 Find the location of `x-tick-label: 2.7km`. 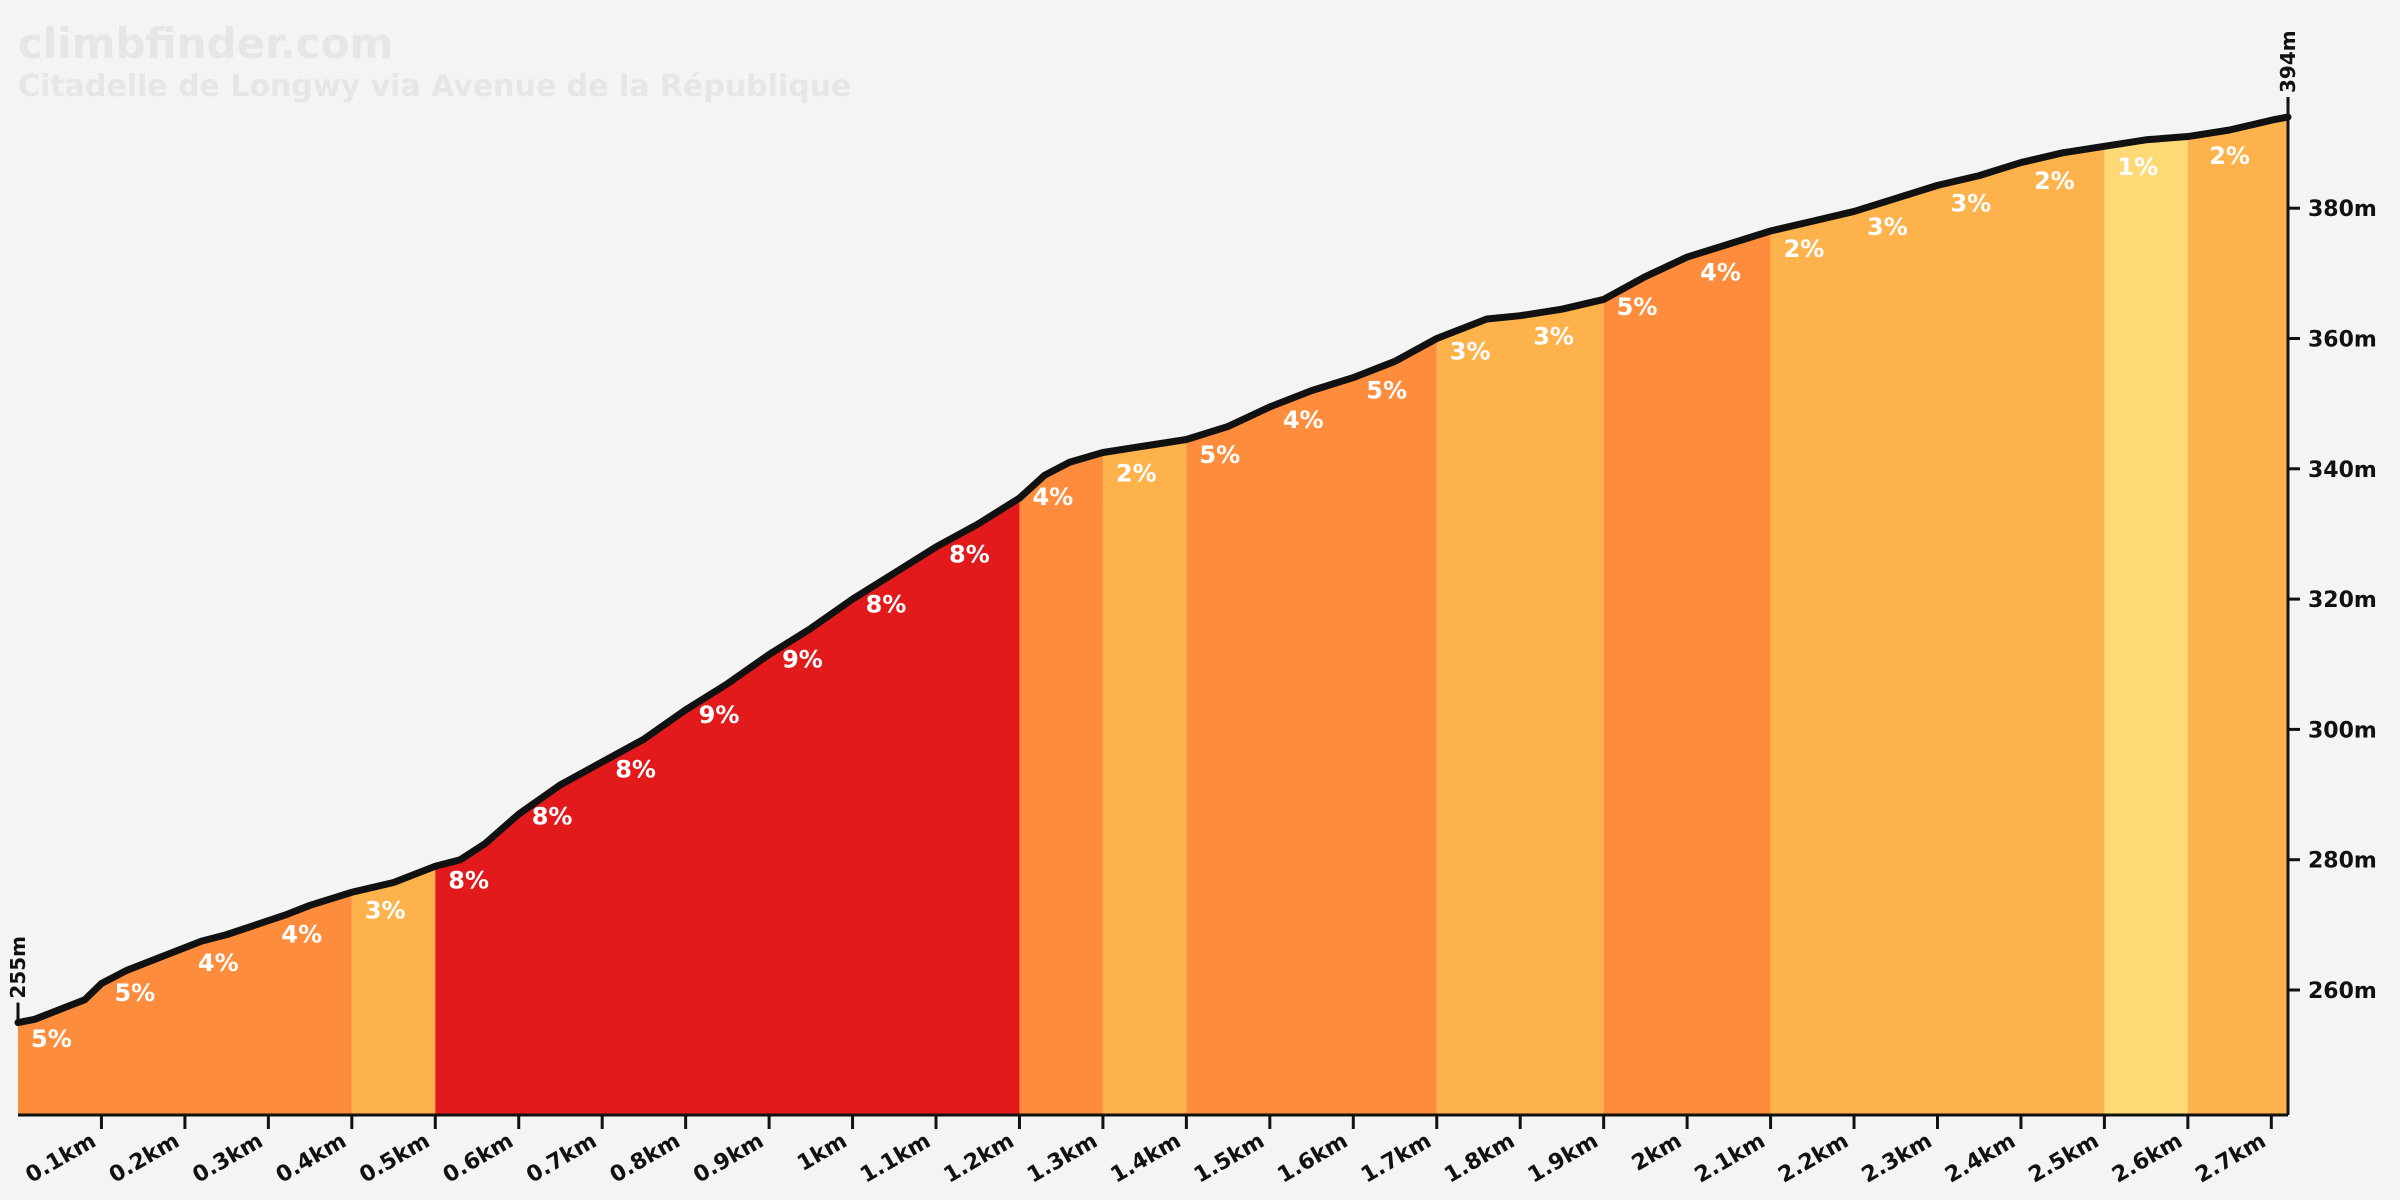

x-tick-label: 2.7km is located at coordinates (2231, 1159).